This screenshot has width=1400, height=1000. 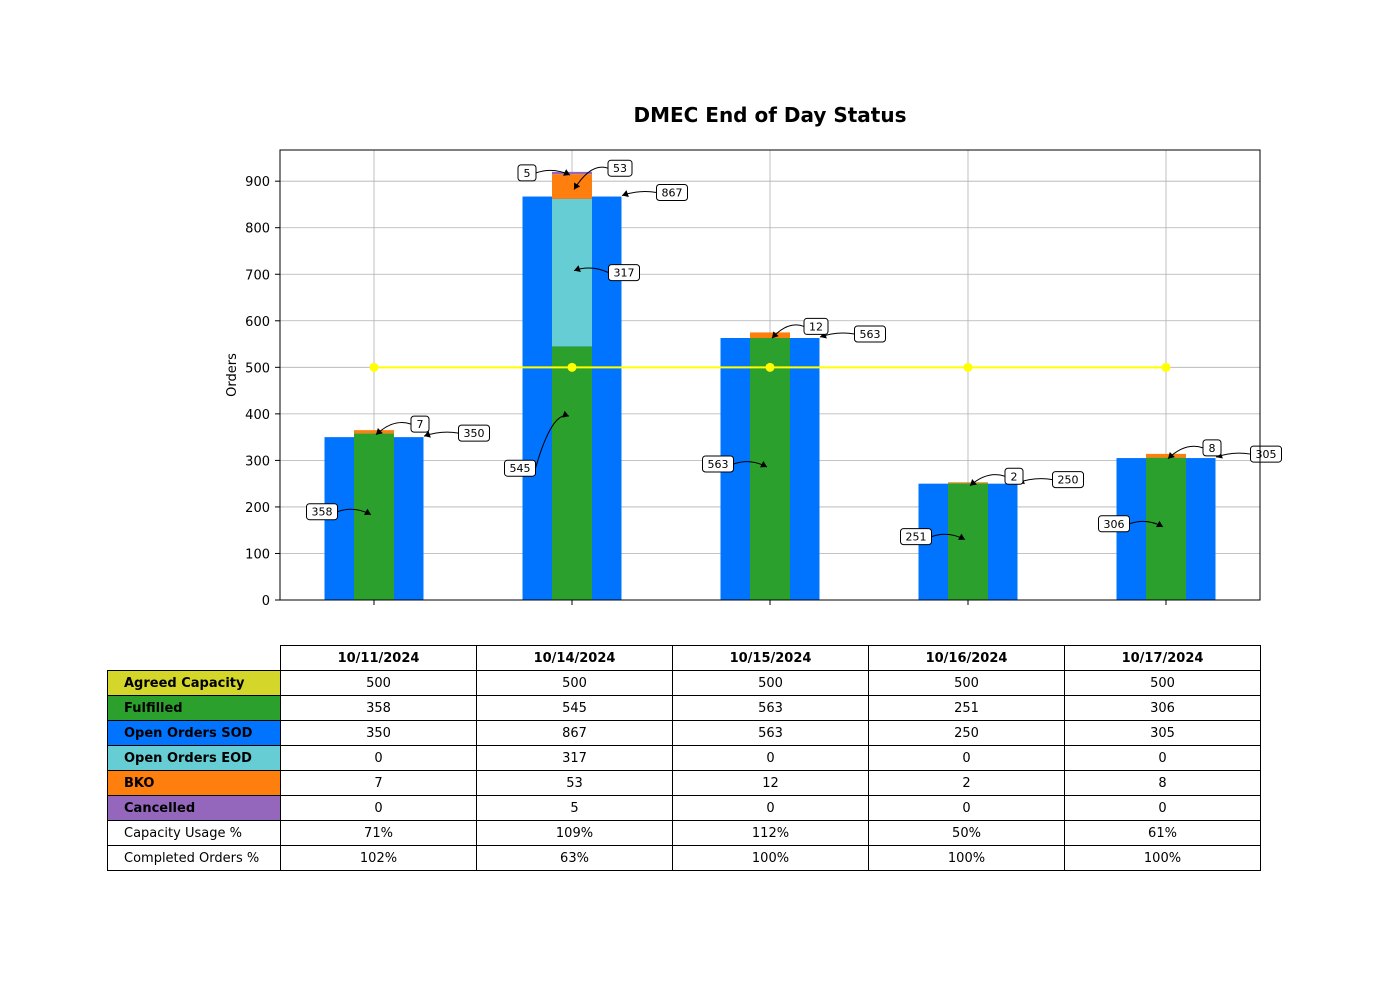 What do you see at coordinates (574, 833) in the screenshot?
I see `table-cell: 109%` at bounding box center [574, 833].